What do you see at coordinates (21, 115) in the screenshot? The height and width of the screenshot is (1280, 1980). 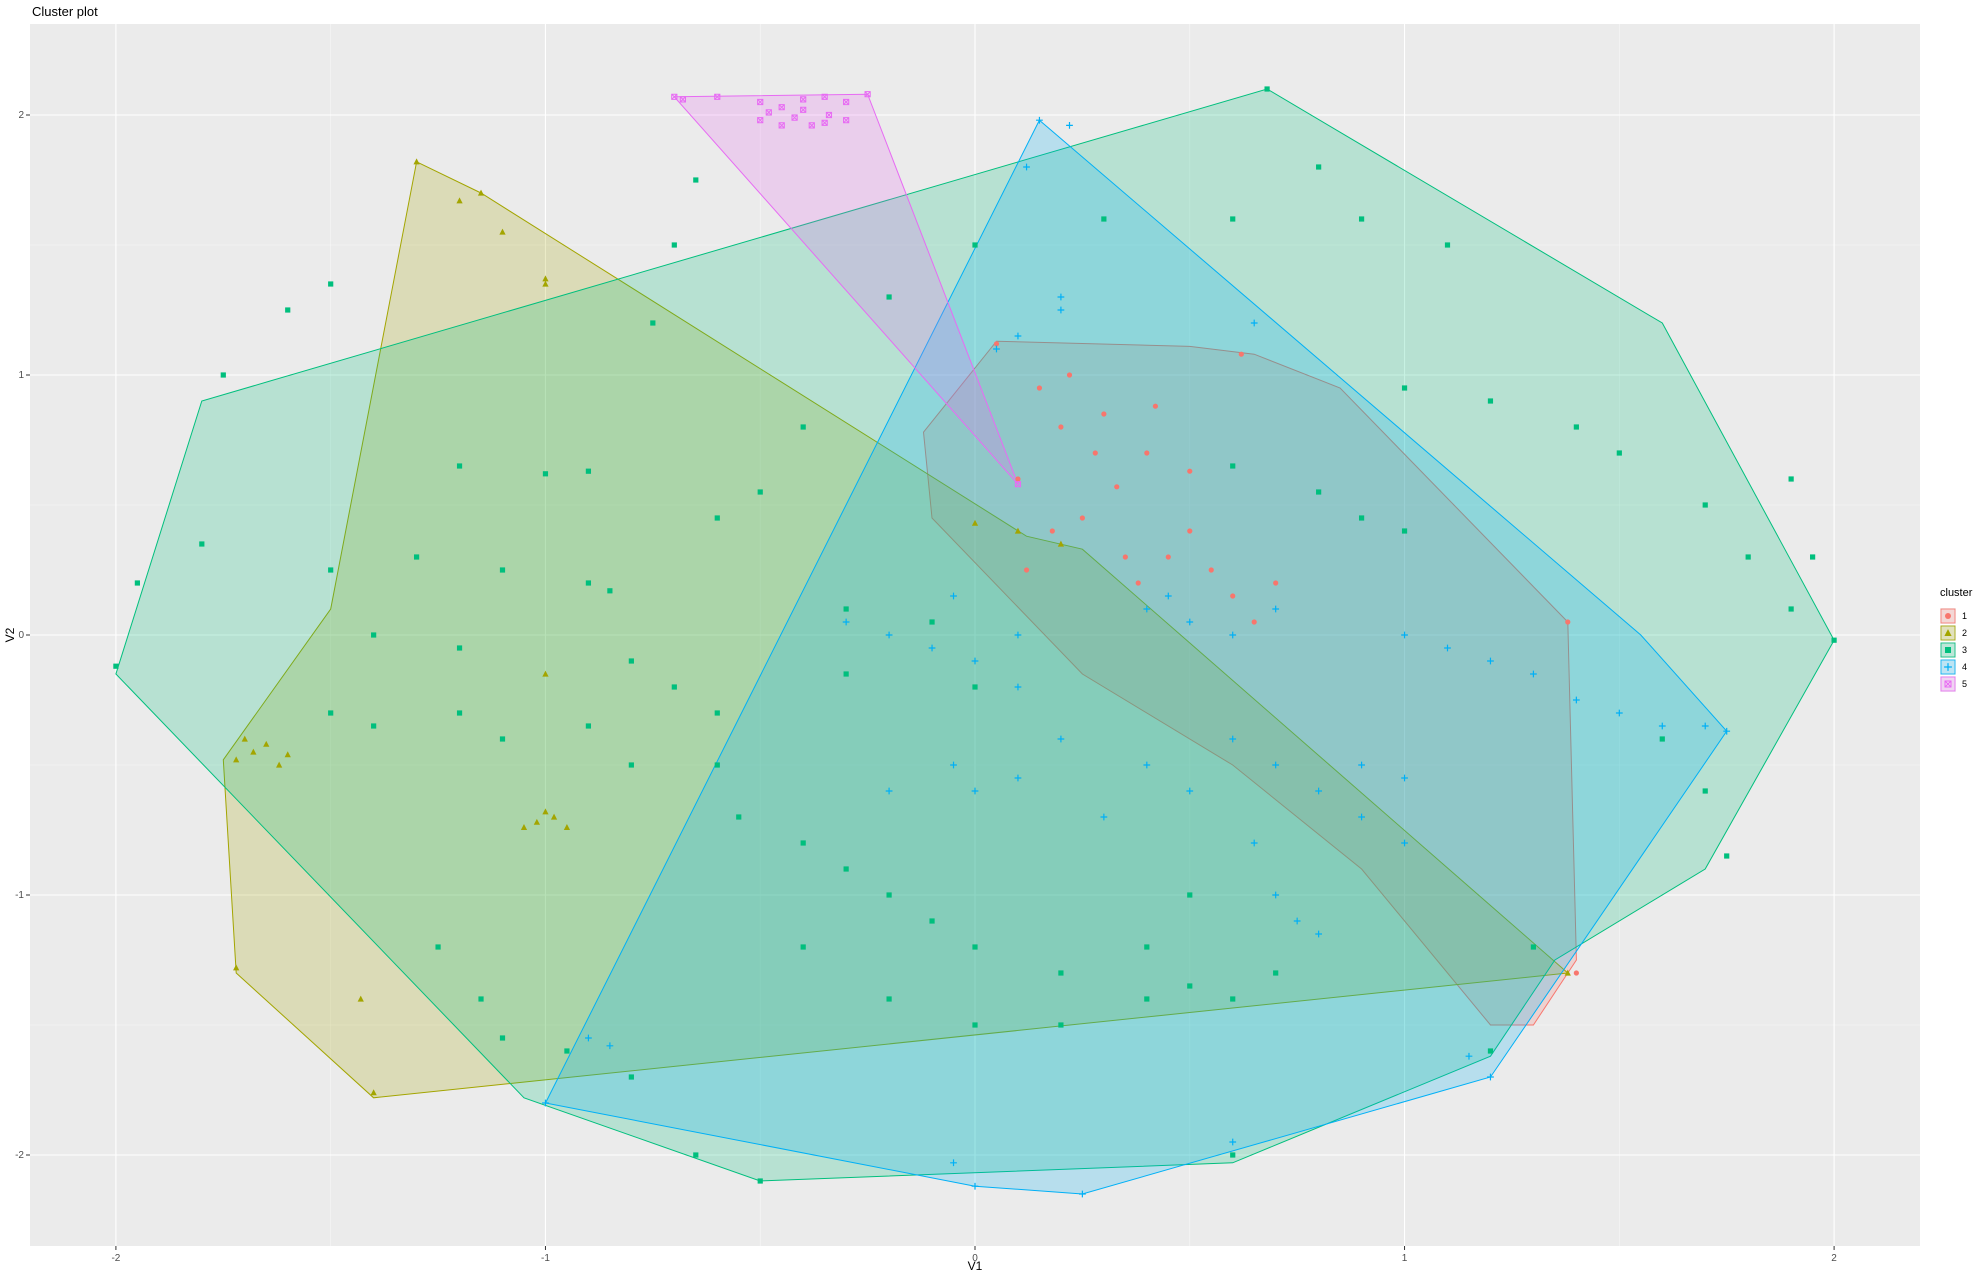 I see `y-tick-label: 2` at bounding box center [21, 115].